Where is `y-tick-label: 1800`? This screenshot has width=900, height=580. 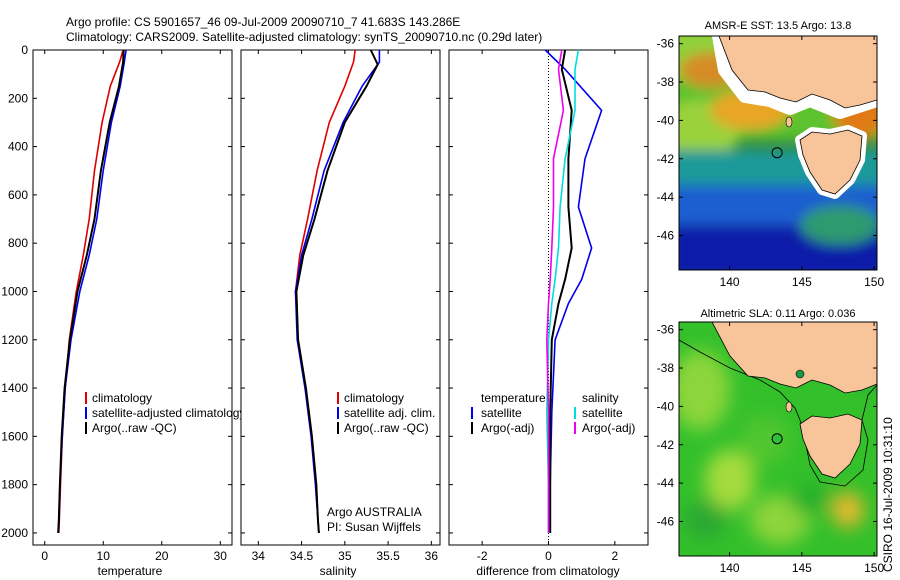
y-tick-label: 1800 is located at coordinates (14, 485).